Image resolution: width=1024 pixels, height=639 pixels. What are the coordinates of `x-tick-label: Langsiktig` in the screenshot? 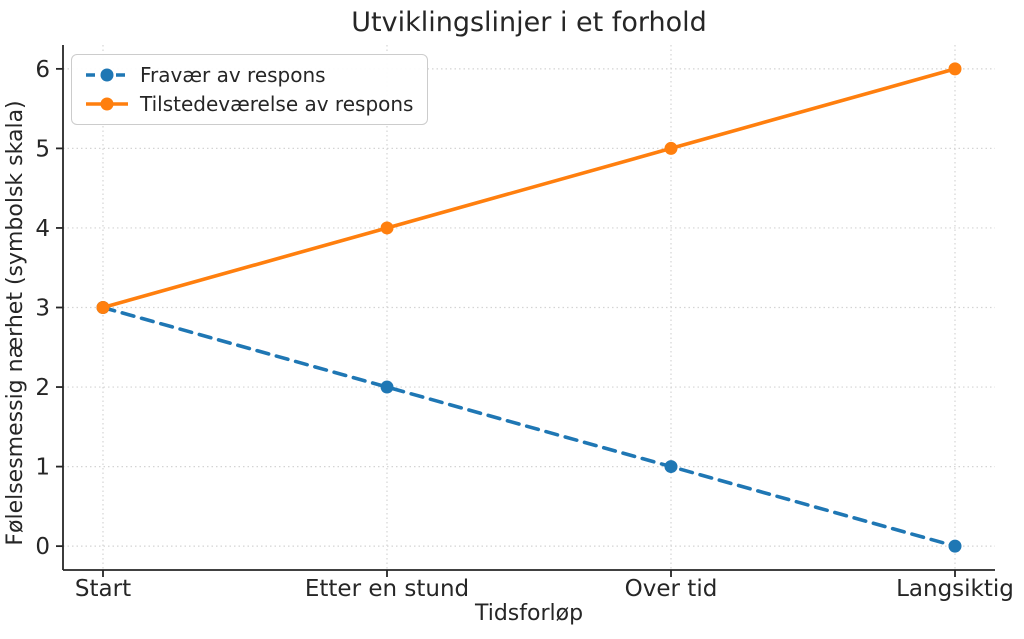 It's located at (955, 589).